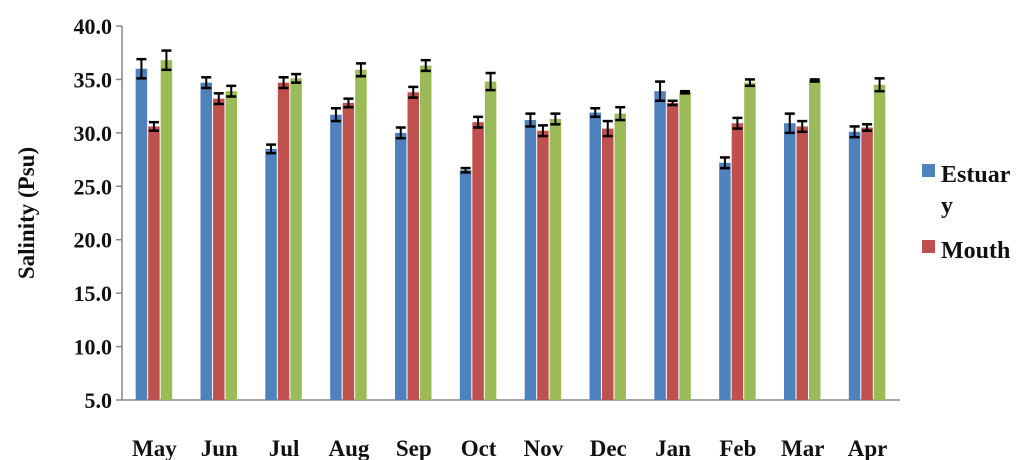 The height and width of the screenshot is (460, 1023). Describe the element at coordinates (166, 230) in the screenshot. I see `bar-series3-may` at that location.